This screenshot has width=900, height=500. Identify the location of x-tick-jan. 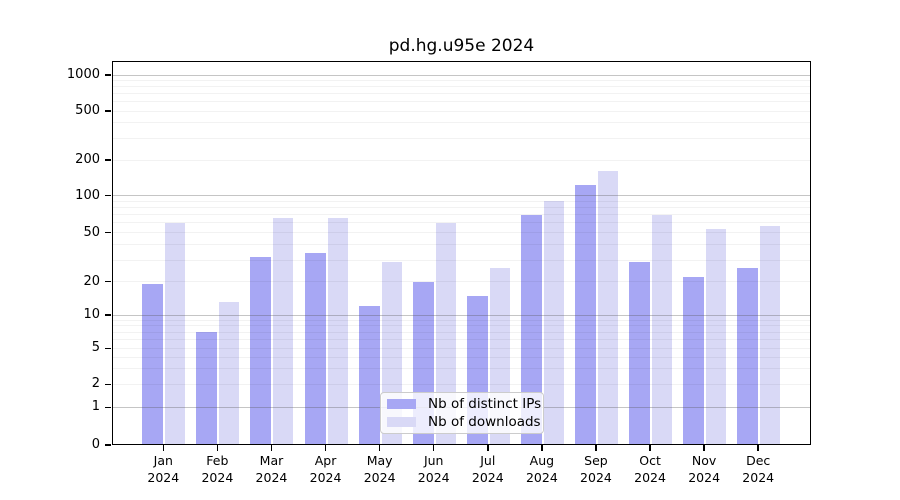
(163, 448).